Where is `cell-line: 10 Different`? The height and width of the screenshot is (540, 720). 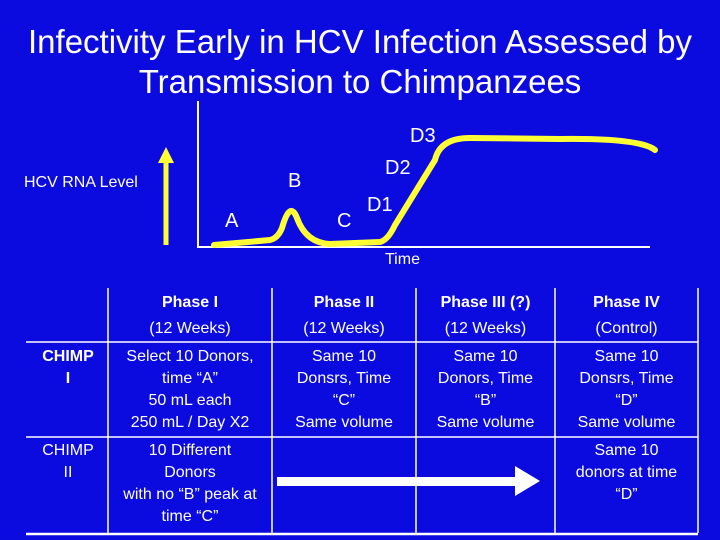 cell-line: 10 Different is located at coordinates (190, 450).